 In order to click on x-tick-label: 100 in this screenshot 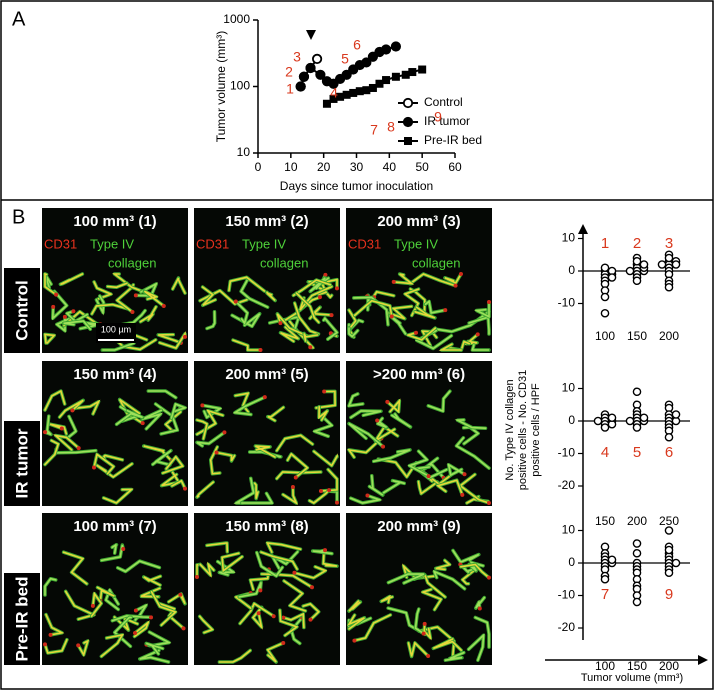, I will do `click(605, 666)`.